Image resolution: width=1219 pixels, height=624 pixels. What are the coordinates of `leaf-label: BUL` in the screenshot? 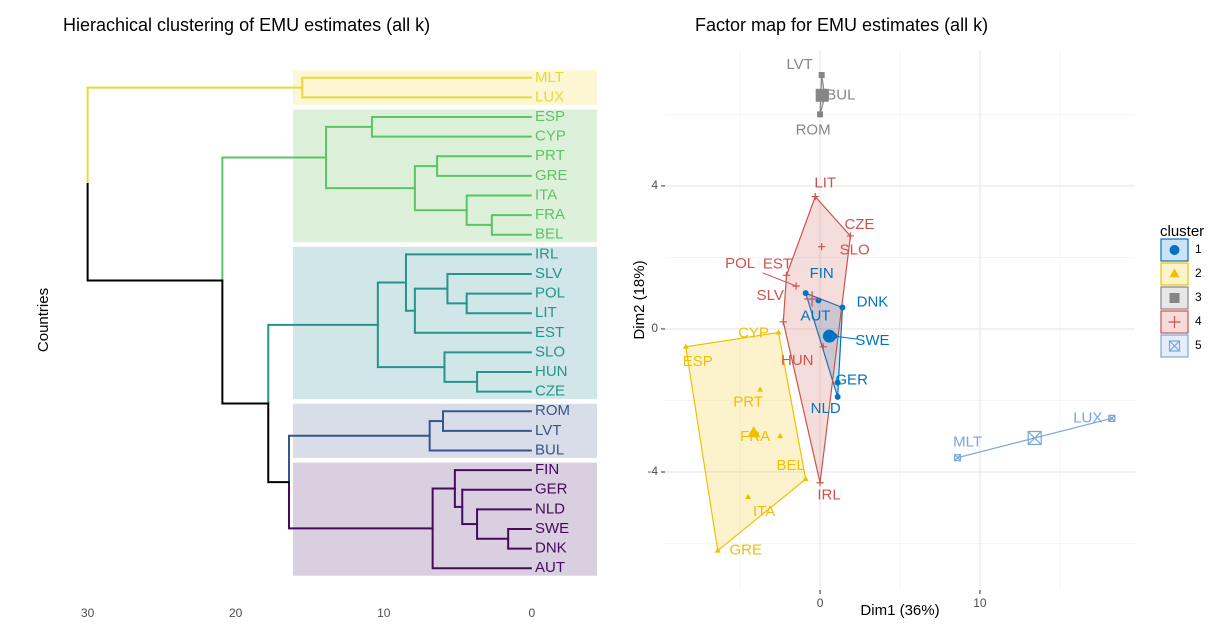 It's located at (549, 449).